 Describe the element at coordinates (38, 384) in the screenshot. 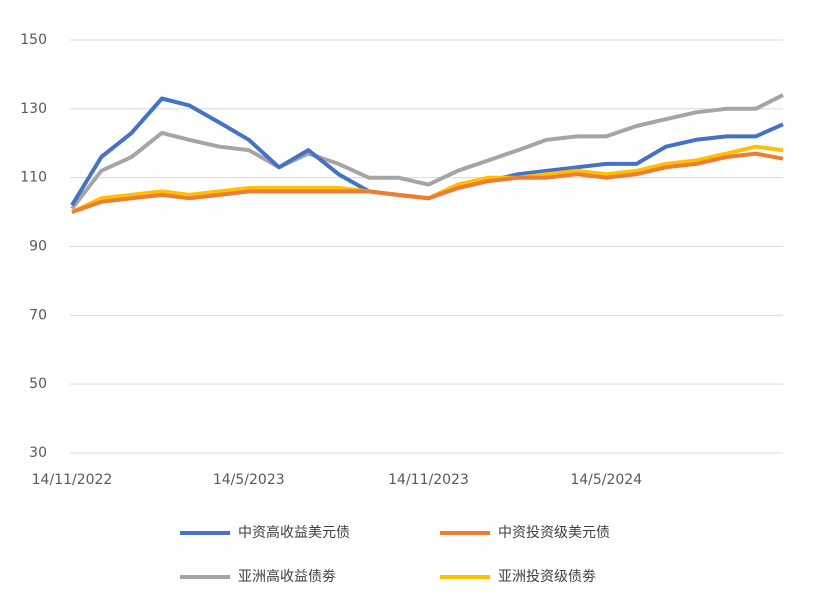

I see `y-tick-label: 50` at that location.